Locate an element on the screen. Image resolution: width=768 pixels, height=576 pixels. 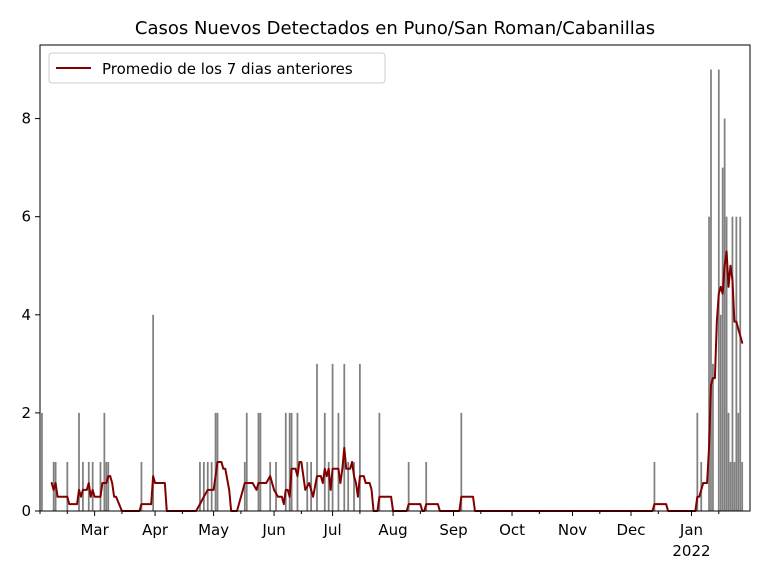
y-tick-label: 2 is located at coordinates (26, 413).